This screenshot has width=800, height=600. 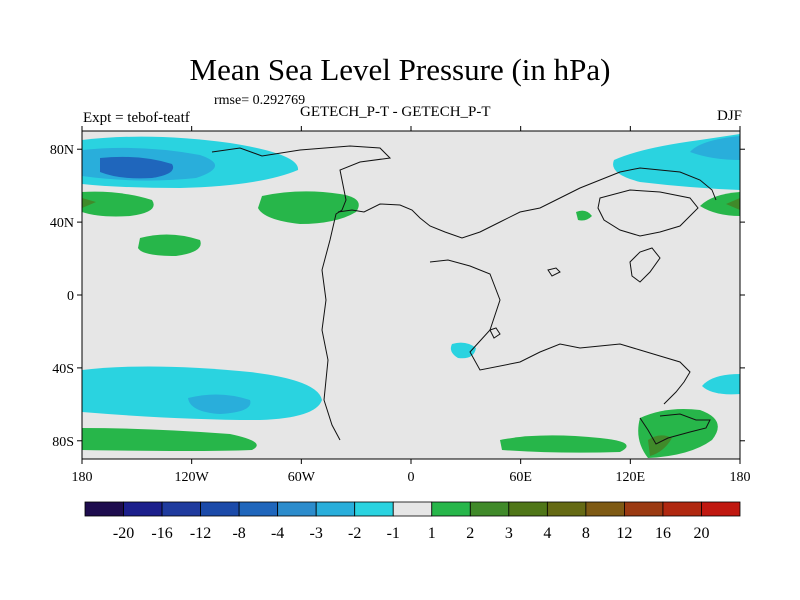 What do you see at coordinates (123, 533) in the screenshot?
I see `colorbar-label: -20` at bounding box center [123, 533].